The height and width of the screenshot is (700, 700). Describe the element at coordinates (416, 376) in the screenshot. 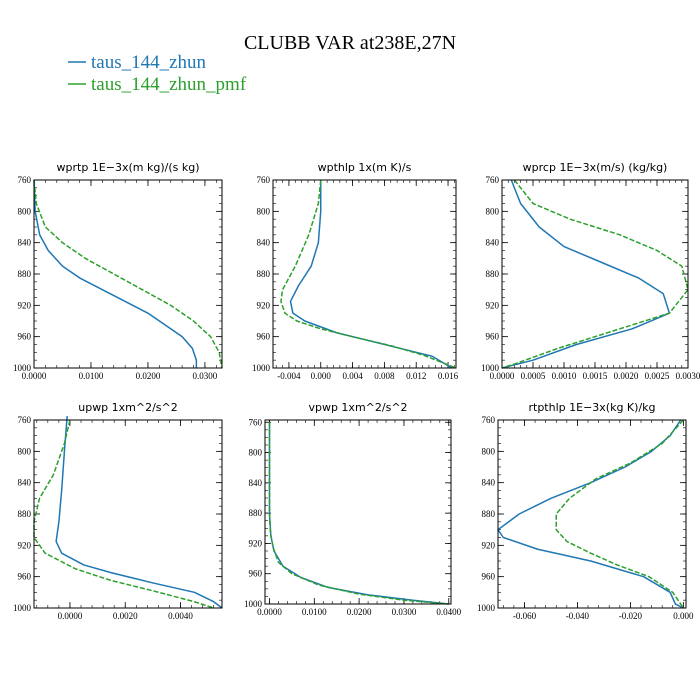

I see `x-tick-label: 0.012` at that location.